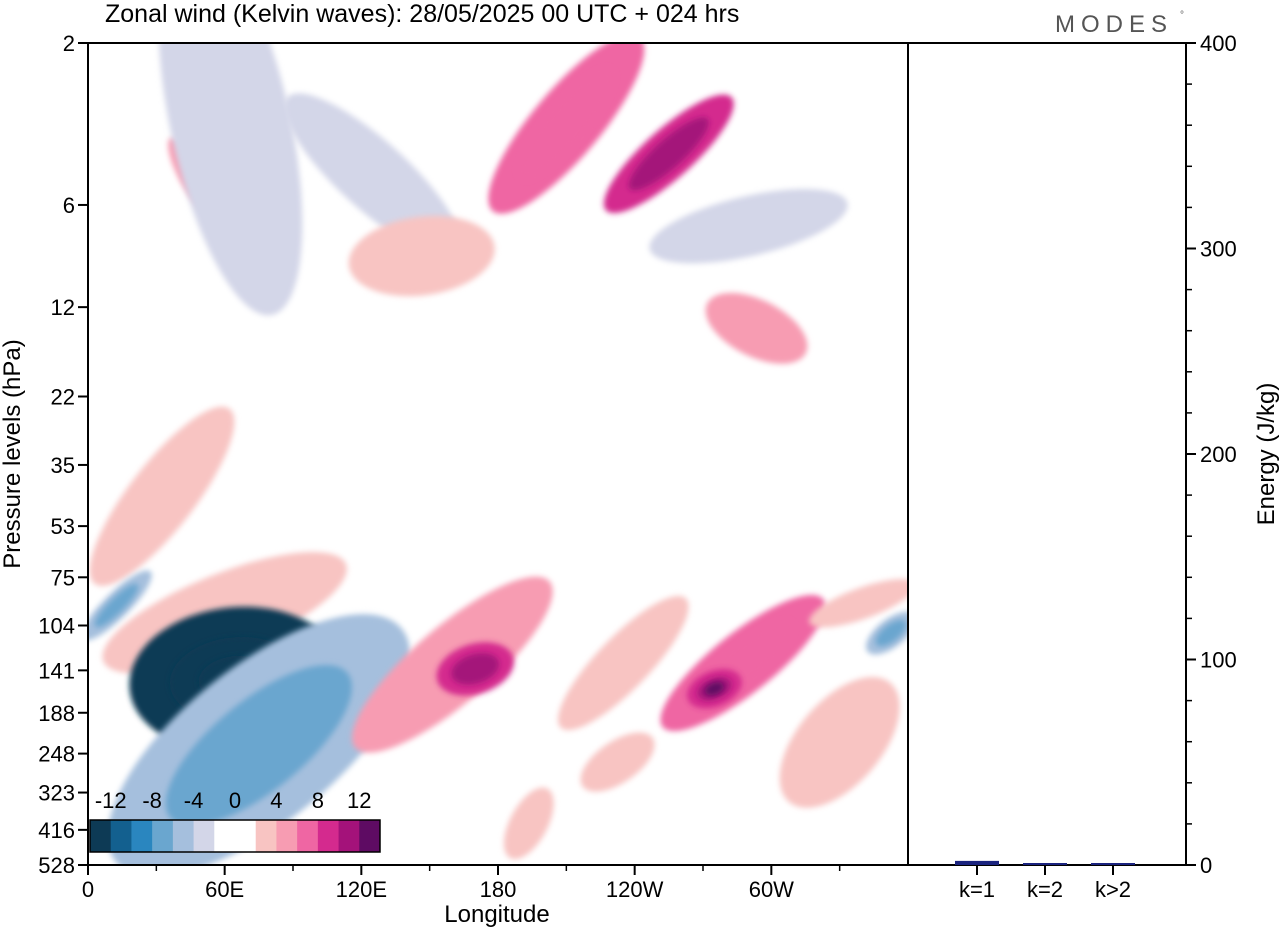 Image resolution: width=1280 pixels, height=930 pixels. What do you see at coordinates (977, 889) in the screenshot?
I see `energy-category-label: k=1` at bounding box center [977, 889].